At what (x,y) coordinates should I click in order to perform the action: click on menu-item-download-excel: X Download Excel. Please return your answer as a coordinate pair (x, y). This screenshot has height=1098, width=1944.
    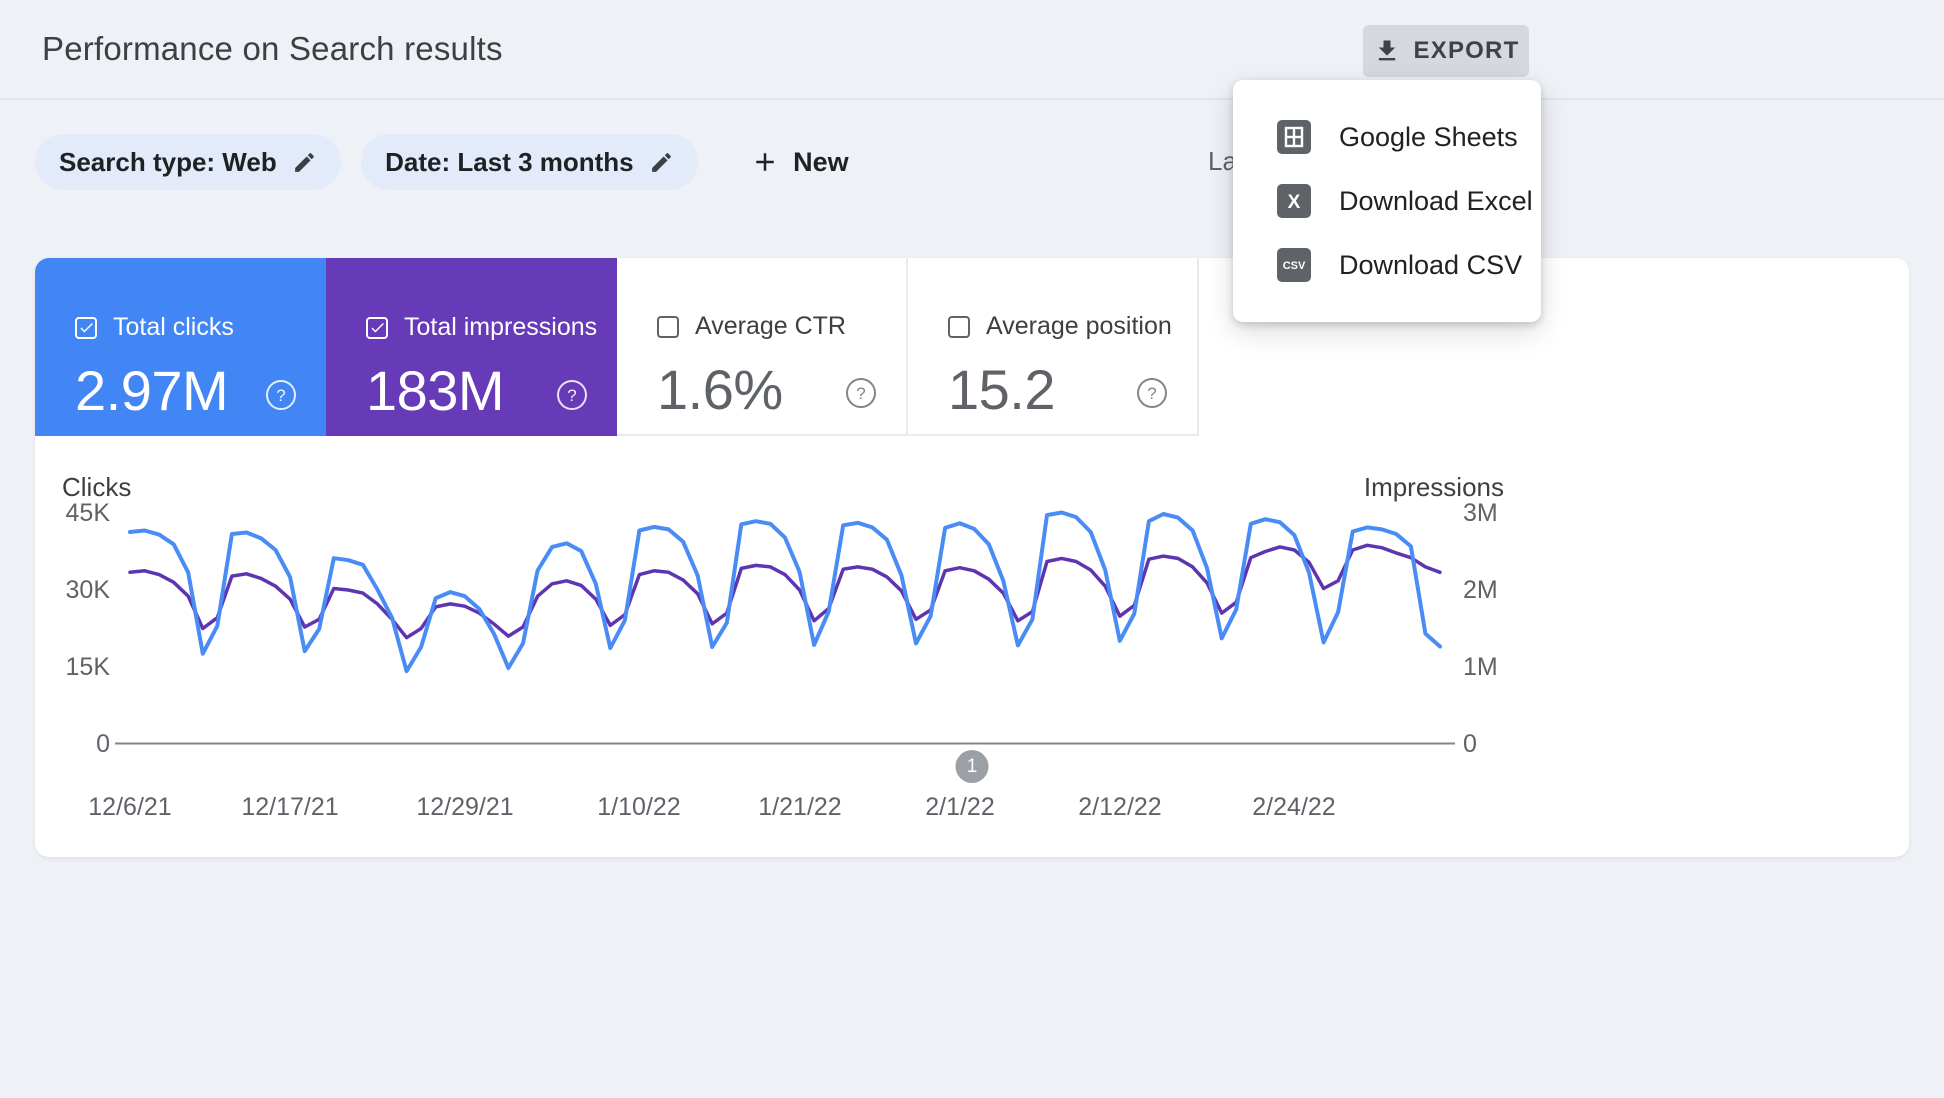
    Looking at the image, I should click on (1387, 201).